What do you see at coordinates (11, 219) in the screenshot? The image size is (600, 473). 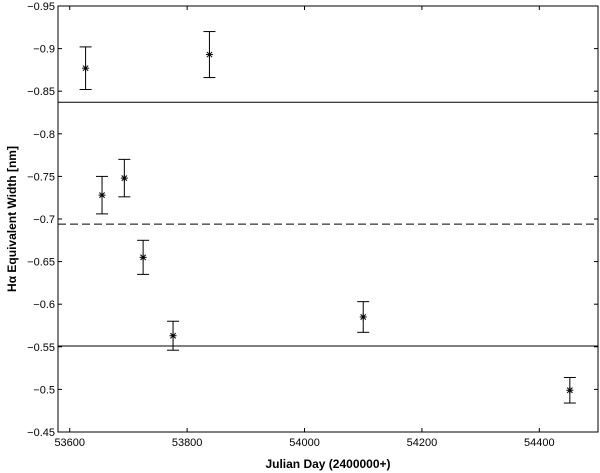 I see `y-axis-label: Hα Equivalent Width [nm]` at bounding box center [11, 219].